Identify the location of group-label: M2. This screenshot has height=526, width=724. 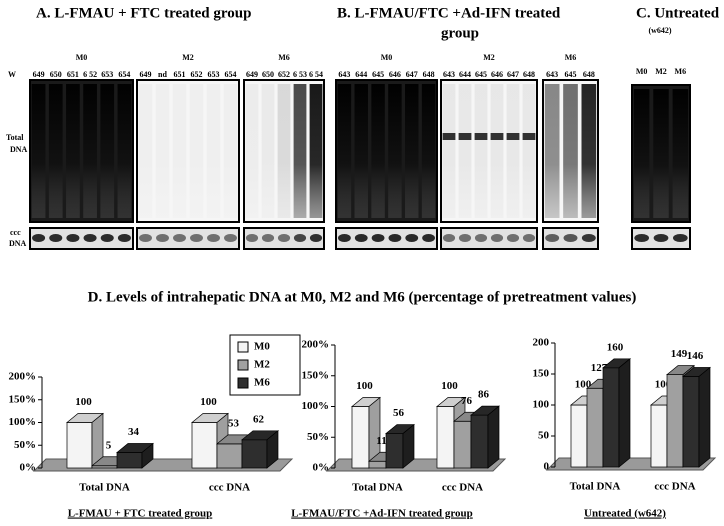
(489, 57).